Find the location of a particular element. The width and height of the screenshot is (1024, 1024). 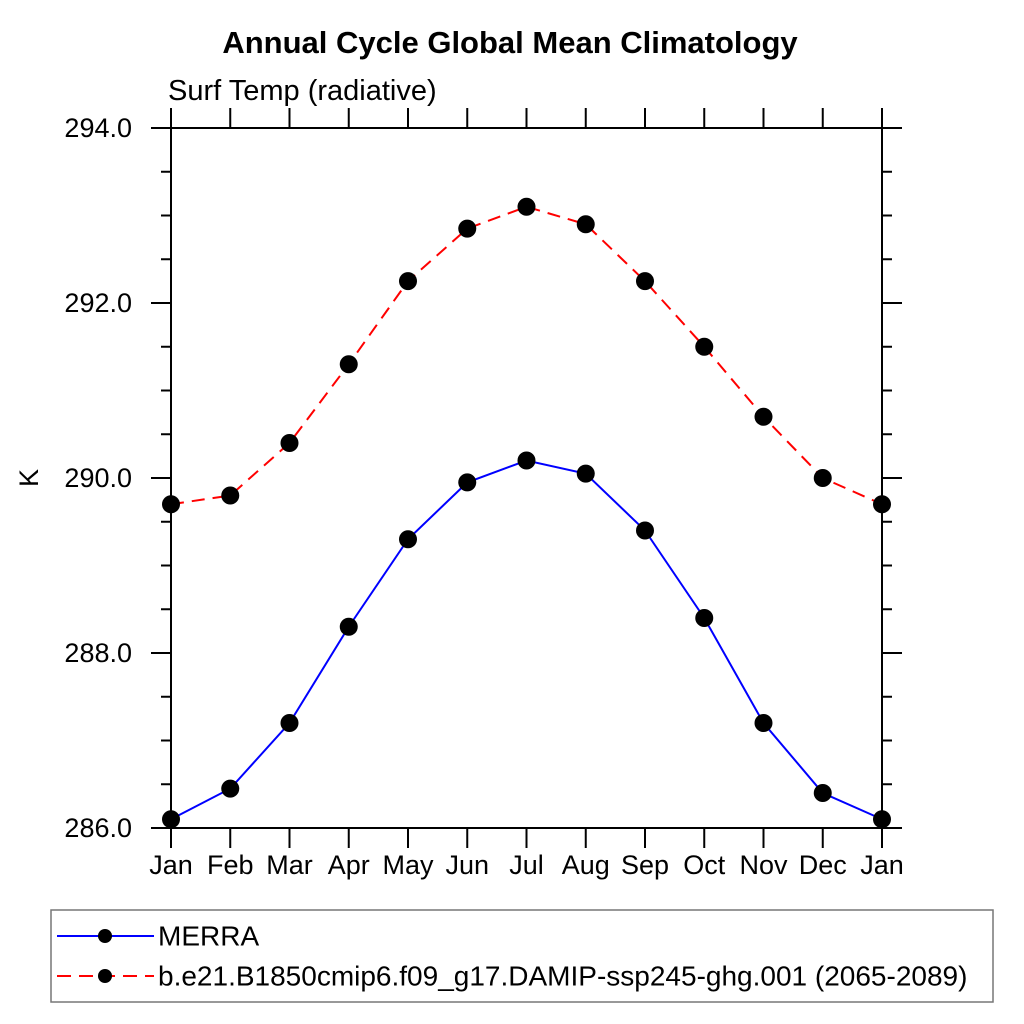

y-axis-label: K is located at coordinates (29, 478).